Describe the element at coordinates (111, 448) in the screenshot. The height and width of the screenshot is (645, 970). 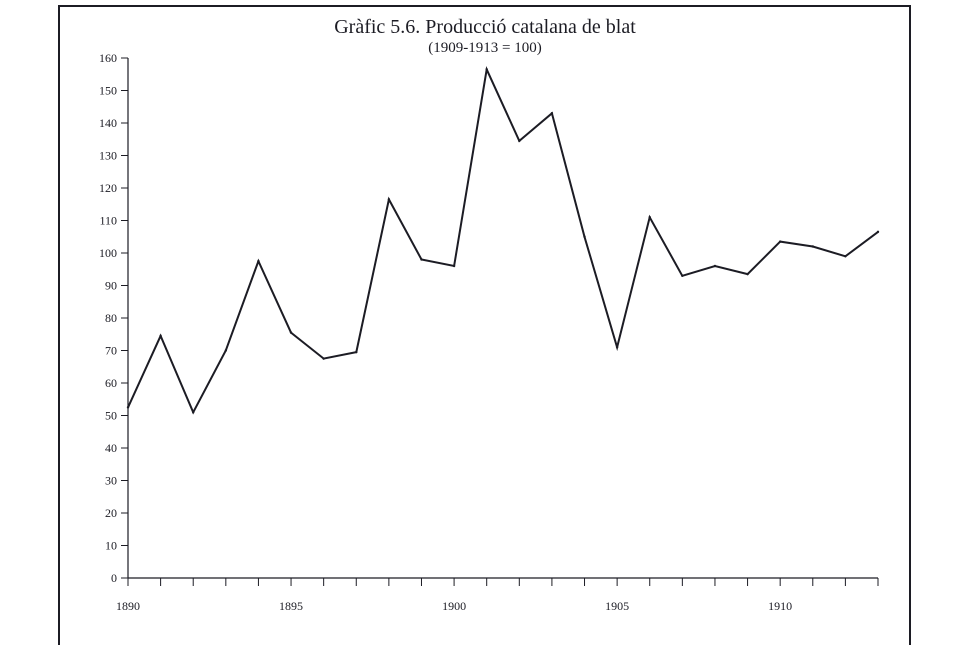
I see `y-tick-label: 40` at that location.